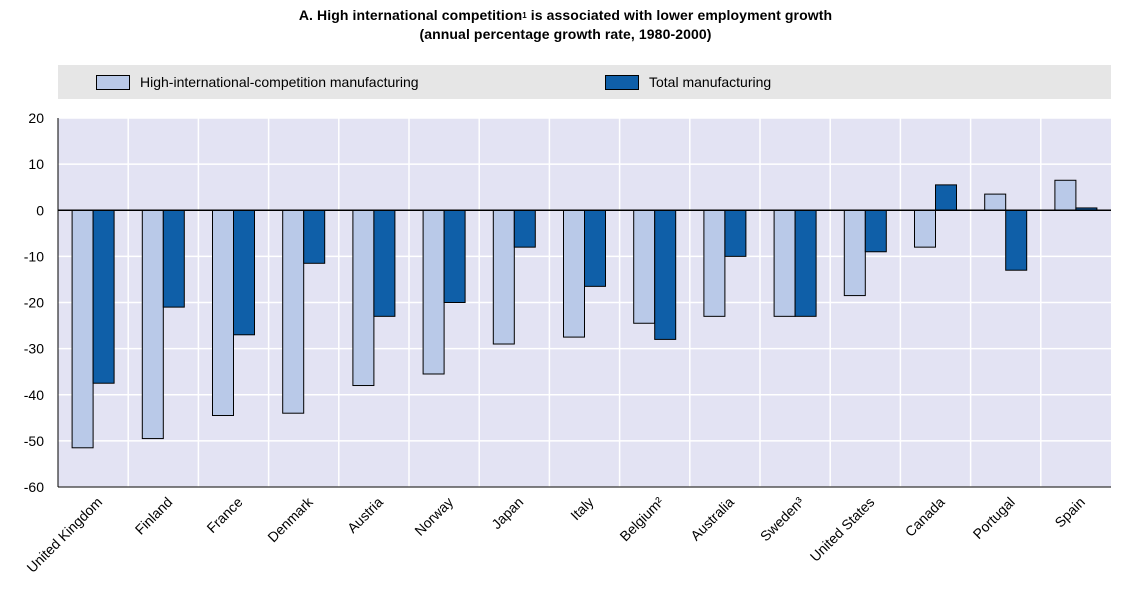 Image resolution: width=1131 pixels, height=599 pixels. Describe the element at coordinates (224, 515) in the screenshot. I see `x-tick-label: France` at that location.